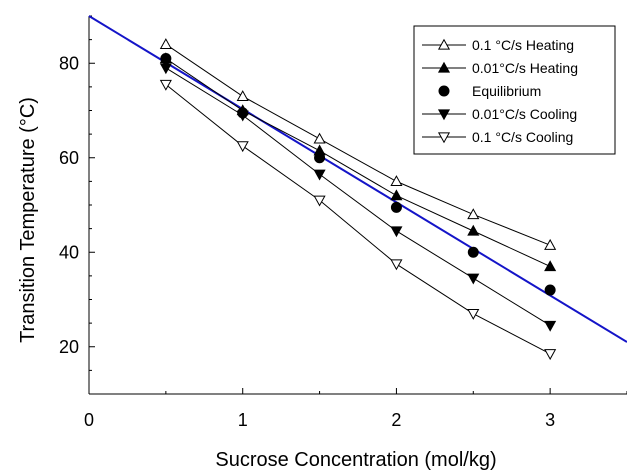 The width and height of the screenshot is (627, 472). What do you see at coordinates (506, 91) in the screenshot?
I see `legend-label: Equilibrium` at bounding box center [506, 91].